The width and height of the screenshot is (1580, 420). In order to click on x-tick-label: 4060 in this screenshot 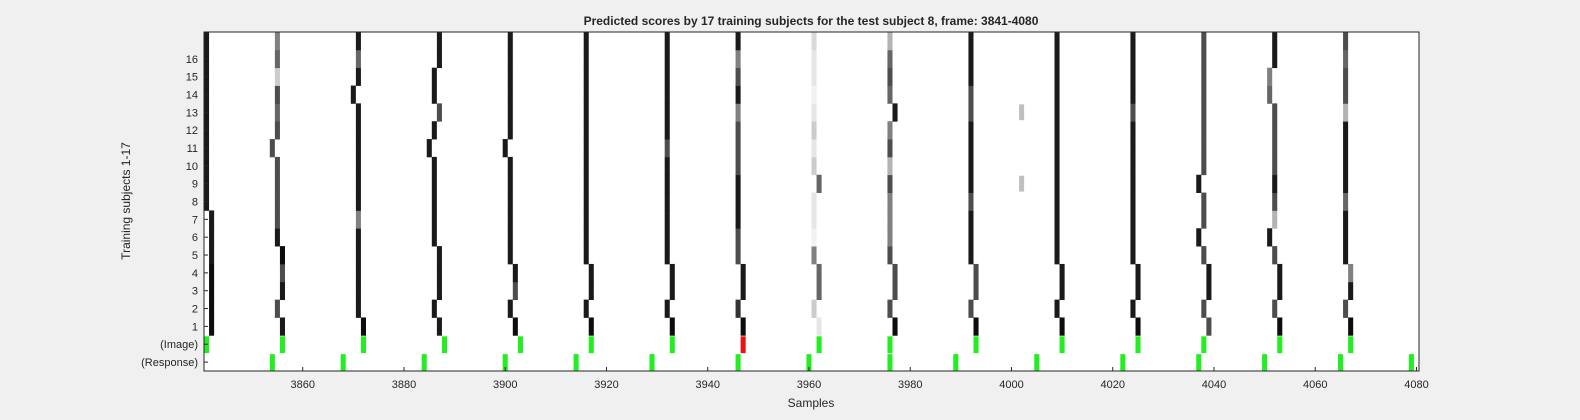, I will do `click(1315, 385)`.